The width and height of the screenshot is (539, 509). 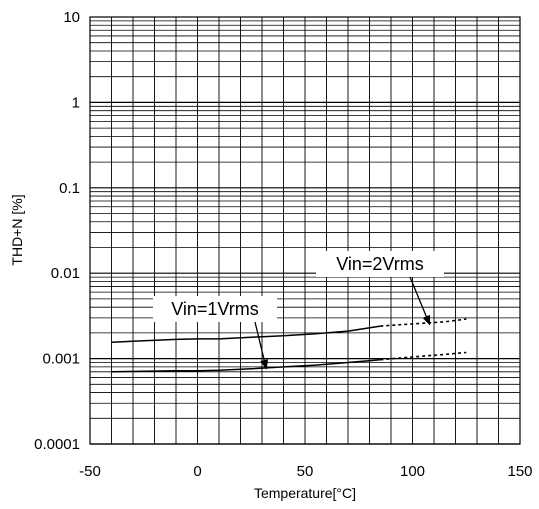 I want to click on y-tick-label: 1, so click(x=76, y=102).